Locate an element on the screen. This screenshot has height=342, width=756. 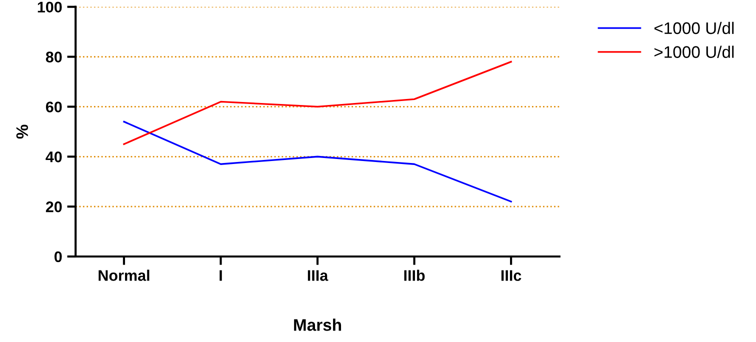
y-tick-label: 40 is located at coordinates (54, 157).